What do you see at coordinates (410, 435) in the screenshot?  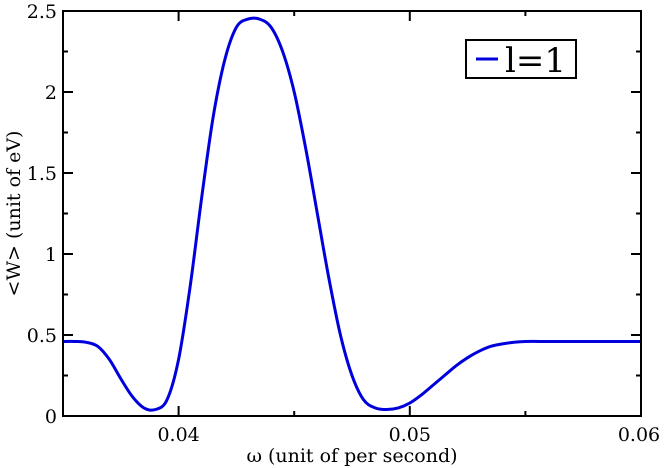 I see `x-tick-label: 0.05` at bounding box center [410, 435].